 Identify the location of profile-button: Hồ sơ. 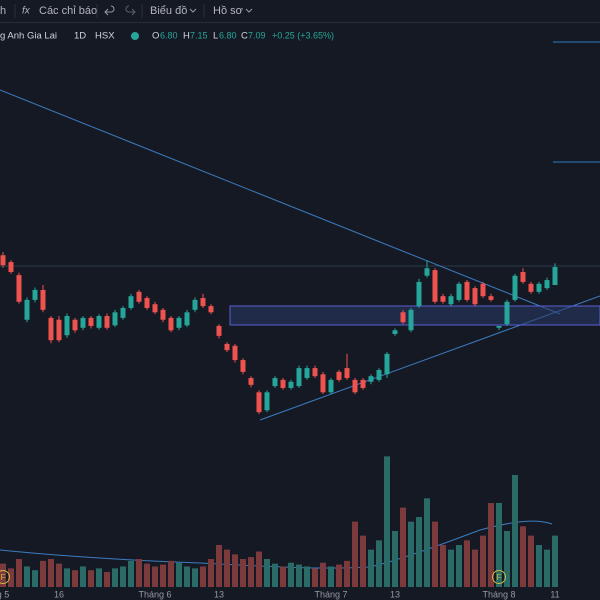
(228, 11).